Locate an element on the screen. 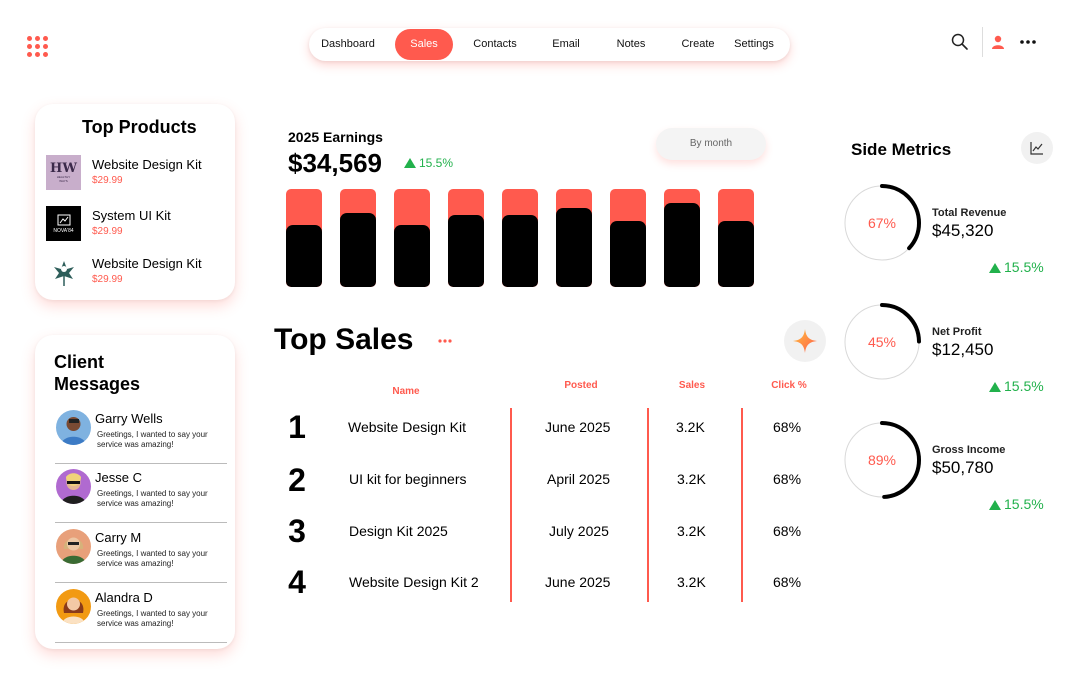 This screenshot has height=688, width=1066. change-value: 15.5% is located at coordinates (1024, 504).